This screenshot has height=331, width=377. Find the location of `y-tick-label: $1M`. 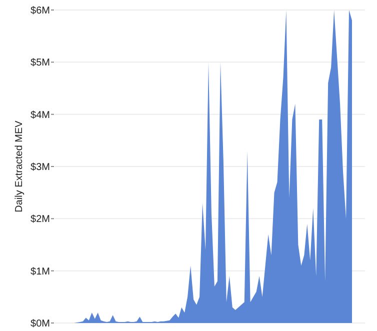

y-tick-label: $1M is located at coordinates (40, 272).